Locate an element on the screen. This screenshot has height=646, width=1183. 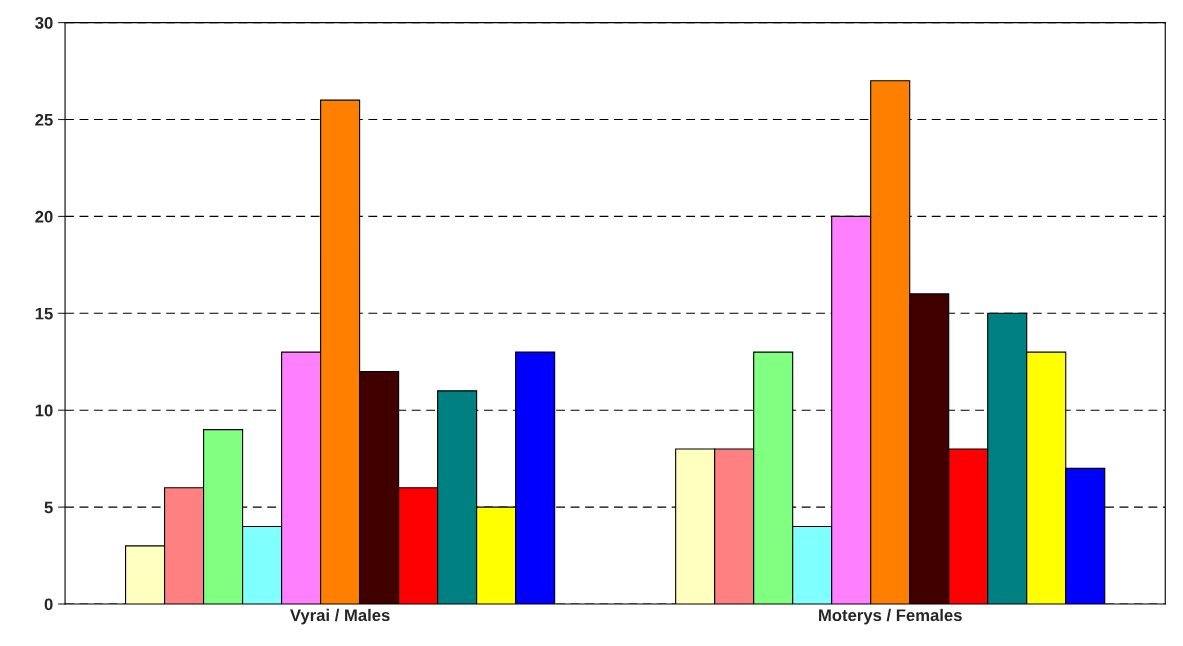
y-tick-label: 20 is located at coordinates (44, 216).